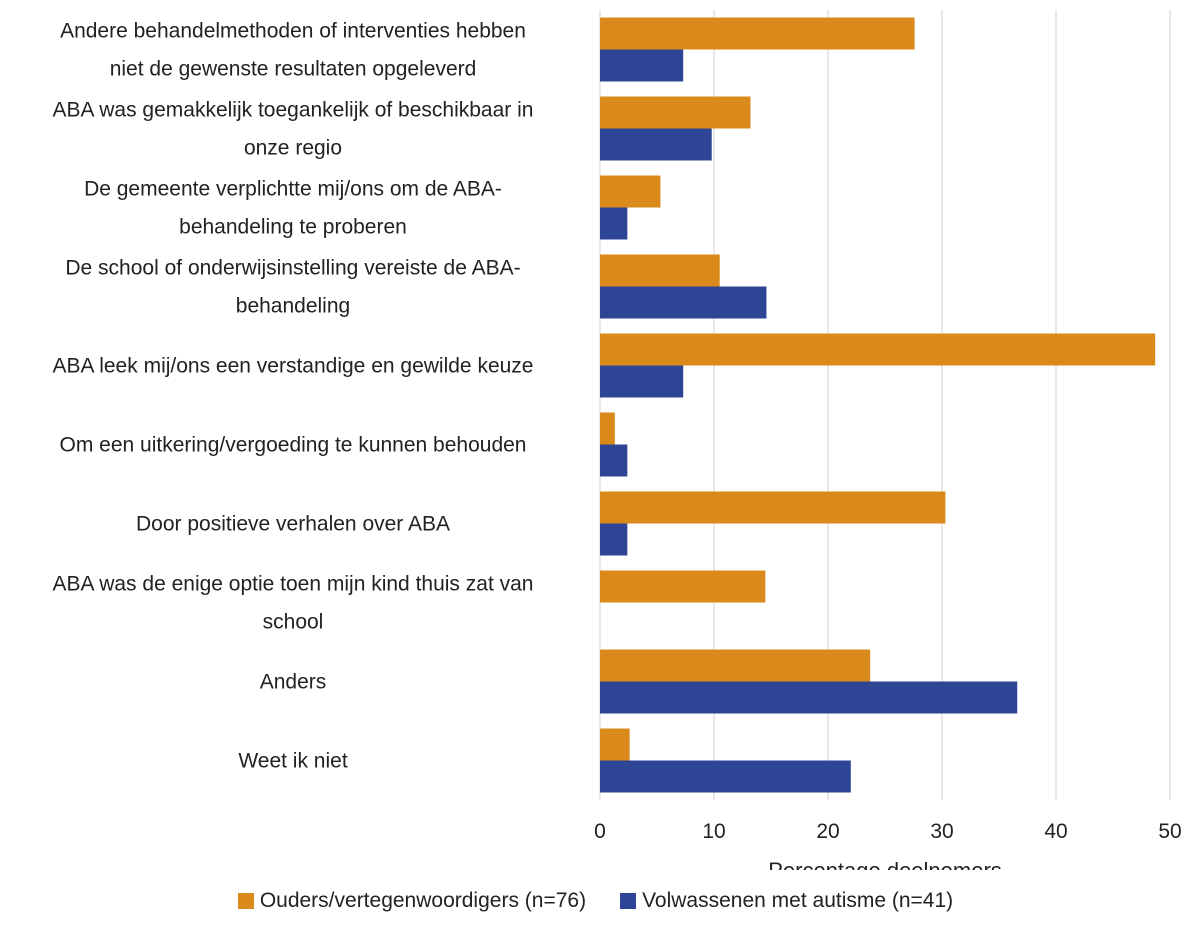 This screenshot has width=1191, height=942. Describe the element at coordinates (293, 682) in the screenshot. I see `category-label-8: Anders` at that location.